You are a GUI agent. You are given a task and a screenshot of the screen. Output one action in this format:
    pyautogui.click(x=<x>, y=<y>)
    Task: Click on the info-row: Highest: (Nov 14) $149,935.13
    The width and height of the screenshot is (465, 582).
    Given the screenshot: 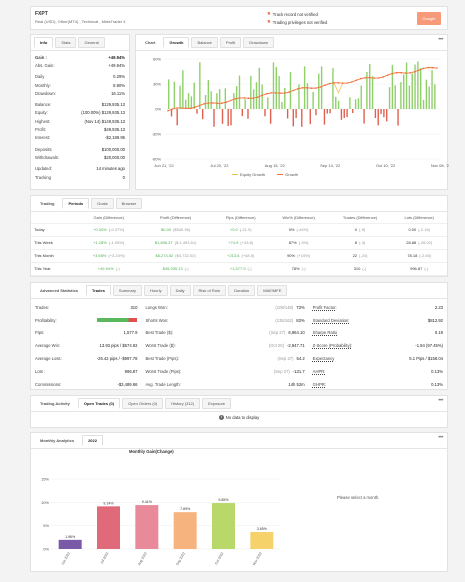 What is the action you would take?
    pyautogui.click(x=80, y=121)
    